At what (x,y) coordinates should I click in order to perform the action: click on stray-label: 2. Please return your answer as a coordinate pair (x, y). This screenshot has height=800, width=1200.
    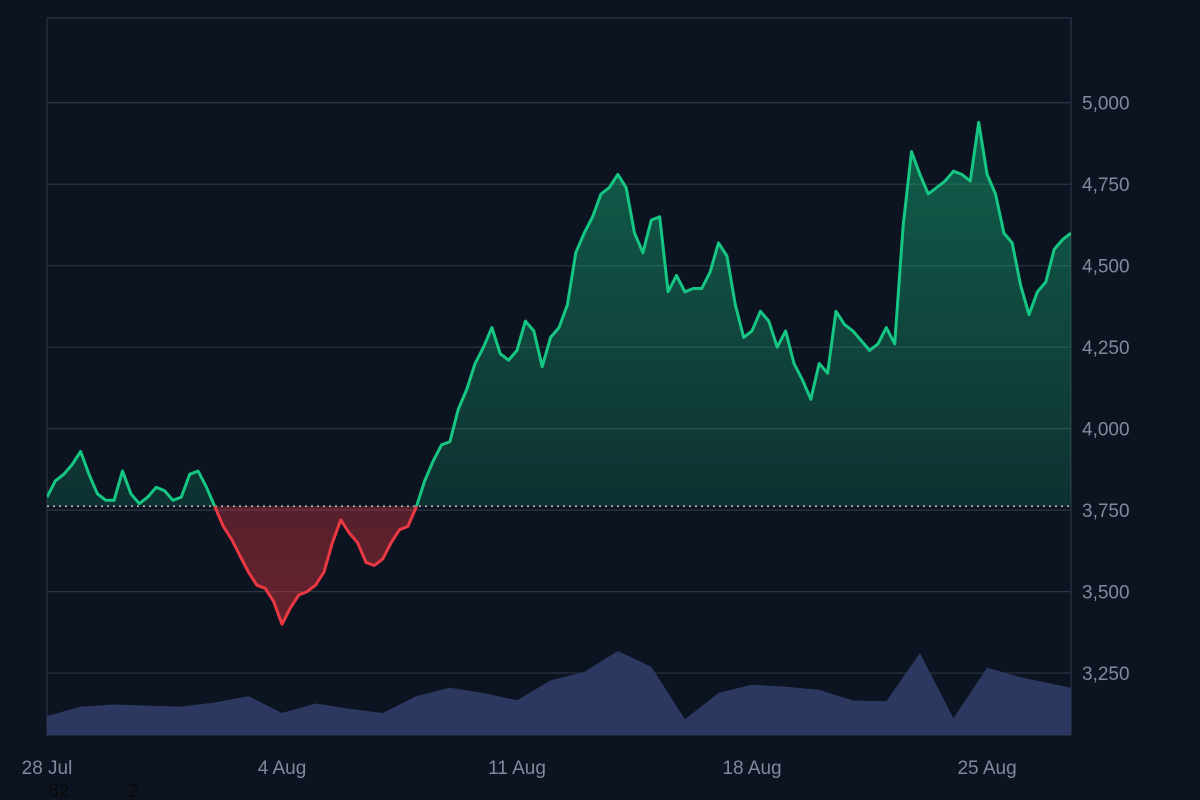
    Looking at the image, I should click on (133, 790).